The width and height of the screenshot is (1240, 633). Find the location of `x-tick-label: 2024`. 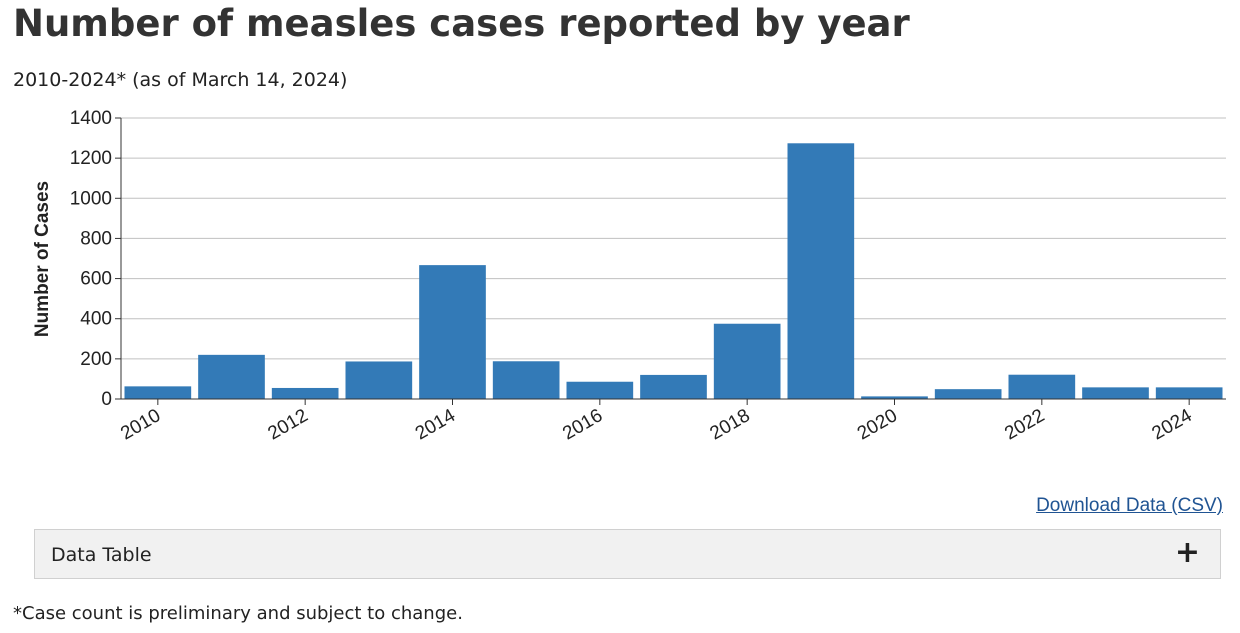

x-tick-label: 2024 is located at coordinates (1172, 425).